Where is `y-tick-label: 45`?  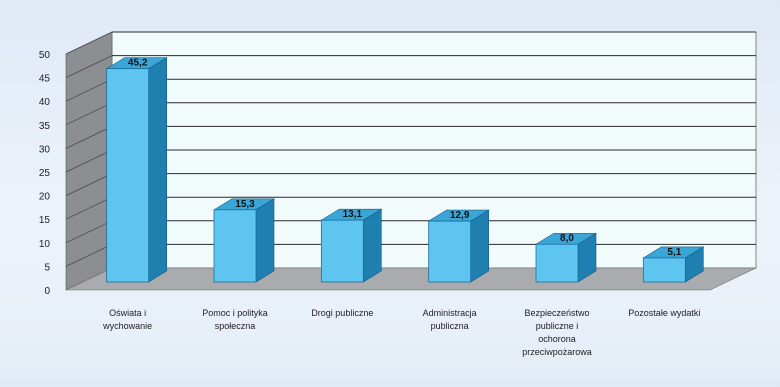
y-tick-label: 45 is located at coordinates (45, 79).